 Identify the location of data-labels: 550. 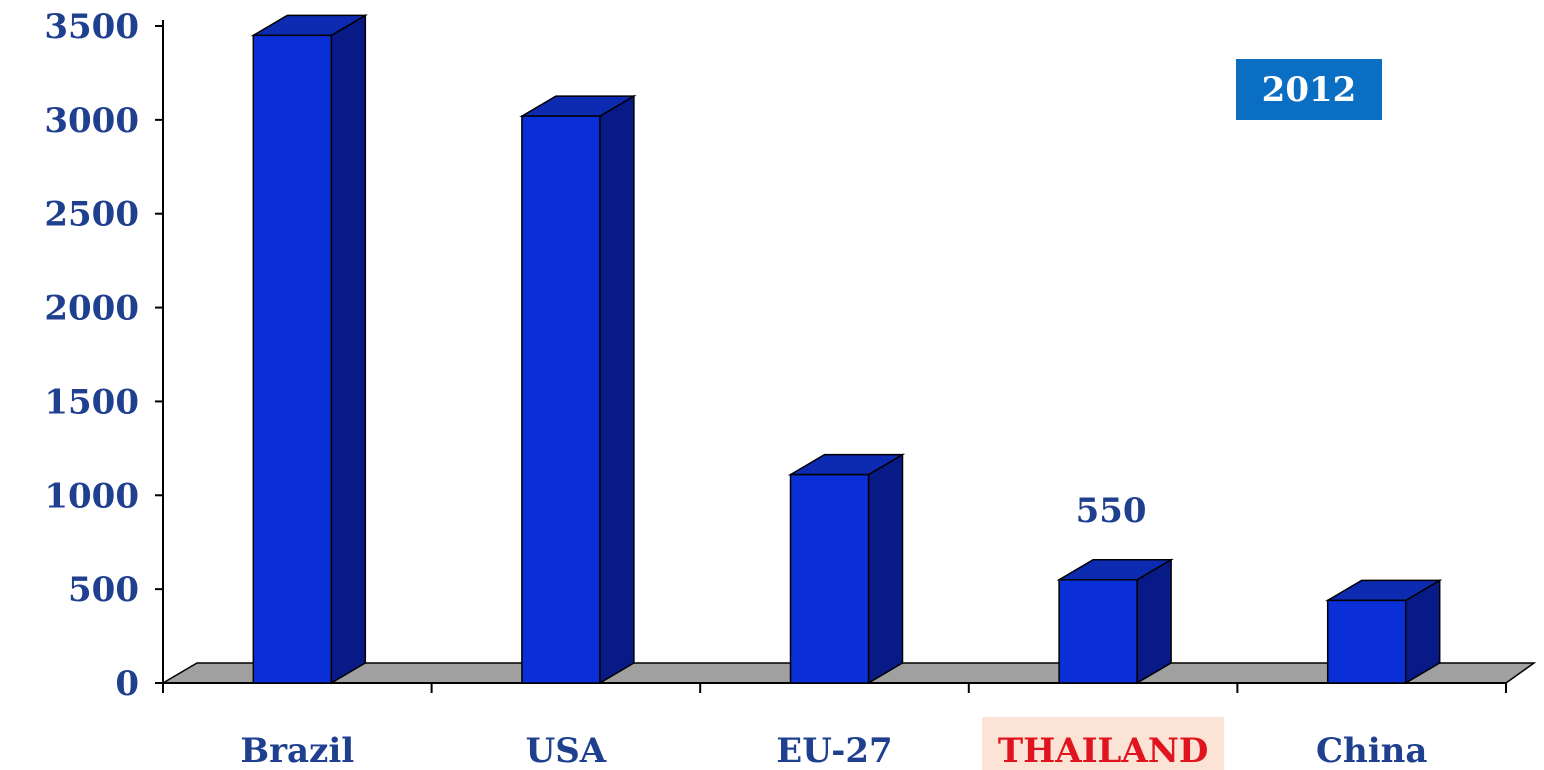
(1111, 511).